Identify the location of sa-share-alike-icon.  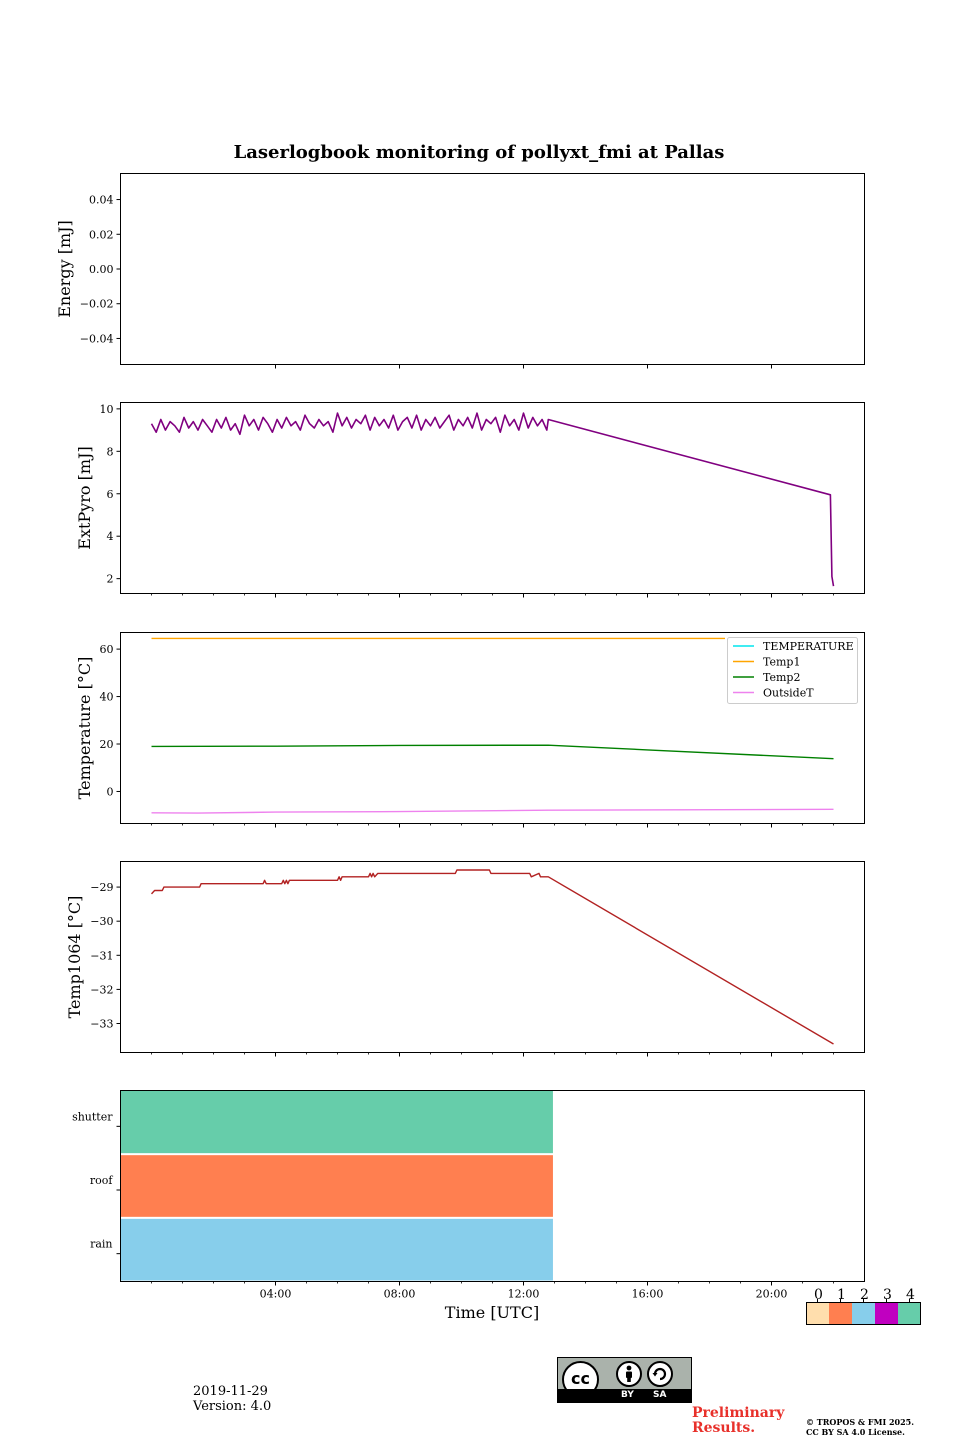
(660, 1374).